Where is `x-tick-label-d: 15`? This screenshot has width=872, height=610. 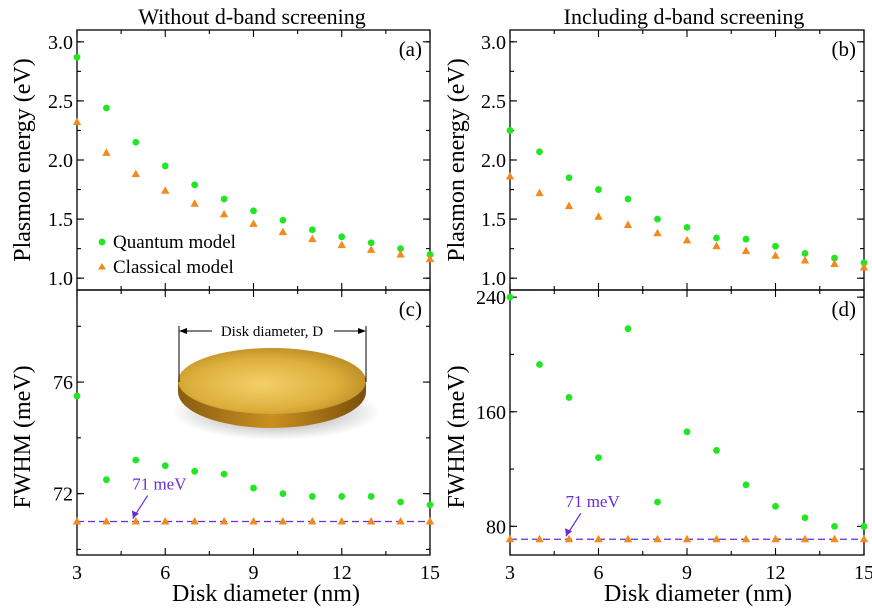
x-tick-label-d: 15 is located at coordinates (863, 573).